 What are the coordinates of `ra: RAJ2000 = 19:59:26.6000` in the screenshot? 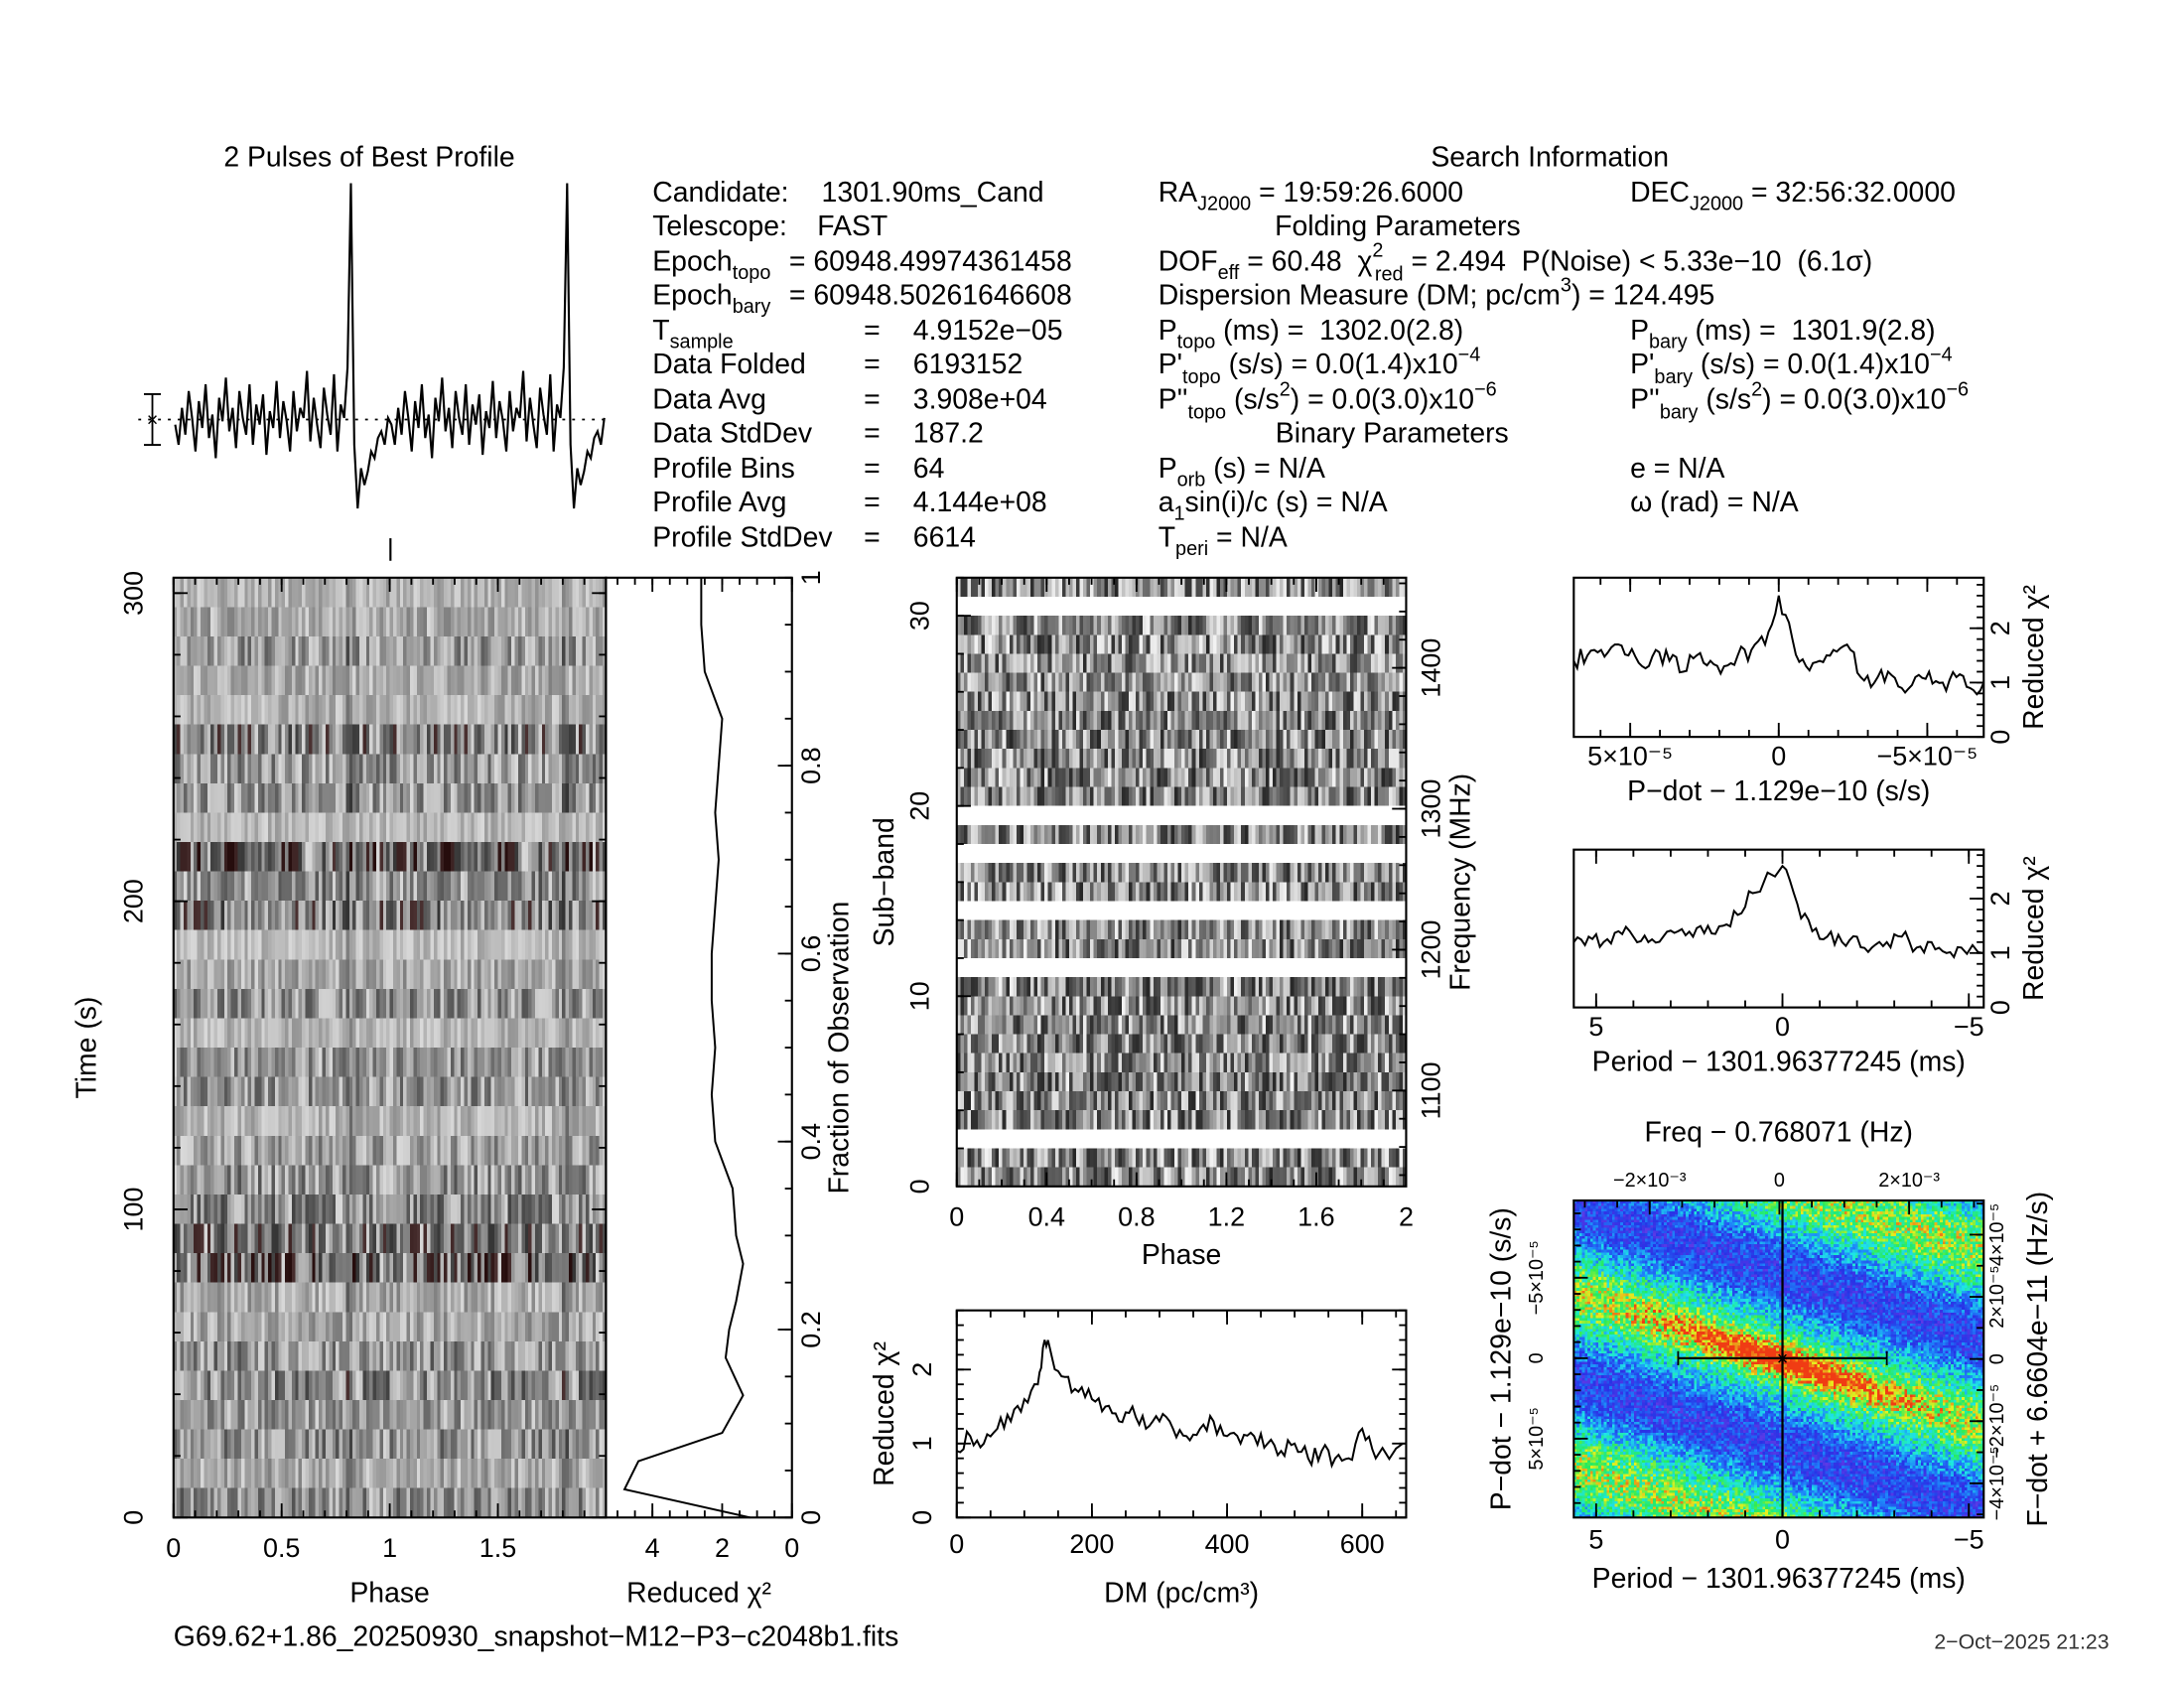 It's located at (1311, 196).